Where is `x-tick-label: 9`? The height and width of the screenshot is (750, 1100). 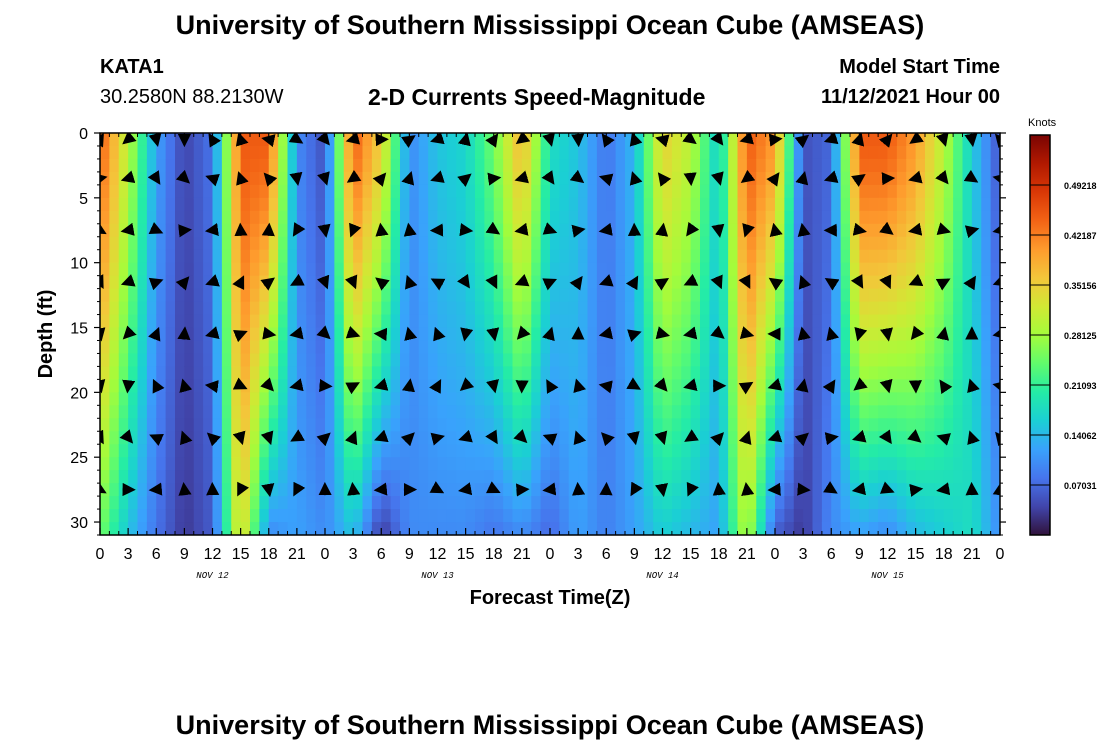
x-tick-label: 9 is located at coordinates (409, 554).